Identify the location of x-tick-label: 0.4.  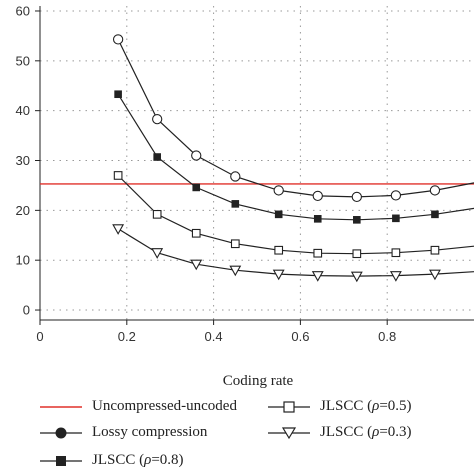
(214, 336).